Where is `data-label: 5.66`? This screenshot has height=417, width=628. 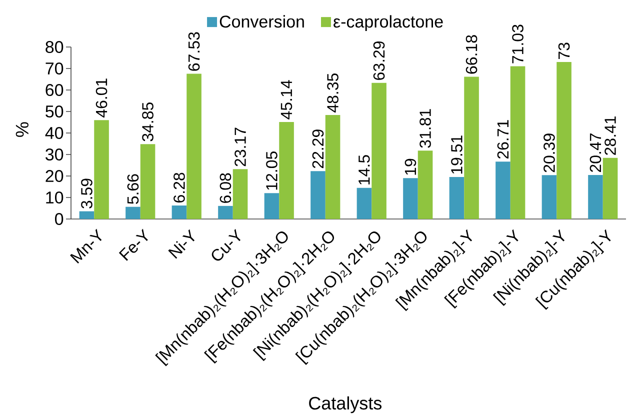 data-label: 5.66 is located at coordinates (133, 189).